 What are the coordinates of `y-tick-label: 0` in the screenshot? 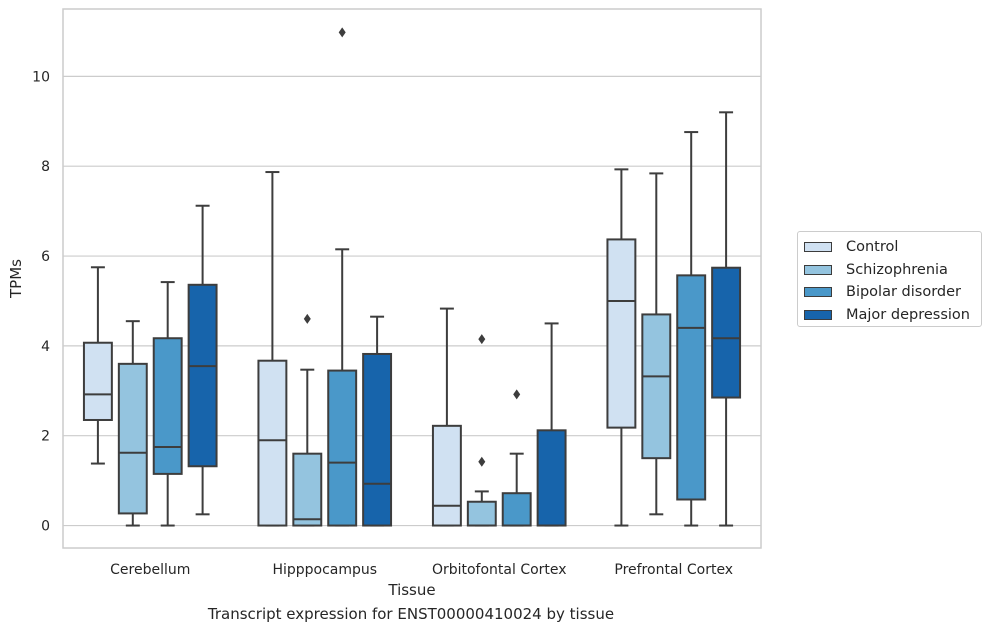 It's located at (45, 527).